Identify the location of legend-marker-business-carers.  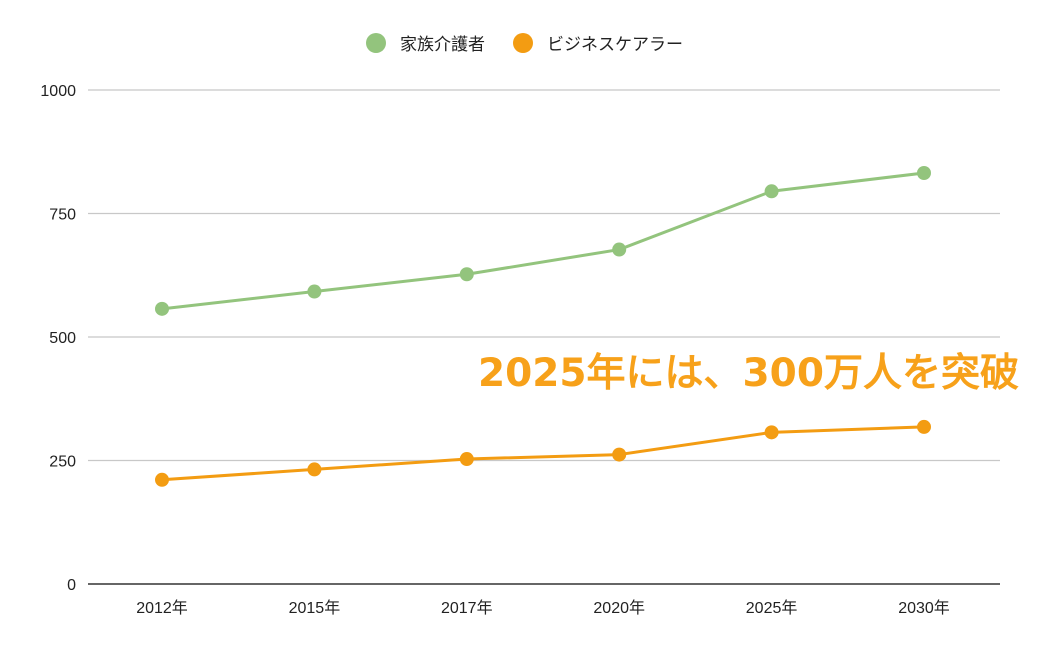
(523, 42).